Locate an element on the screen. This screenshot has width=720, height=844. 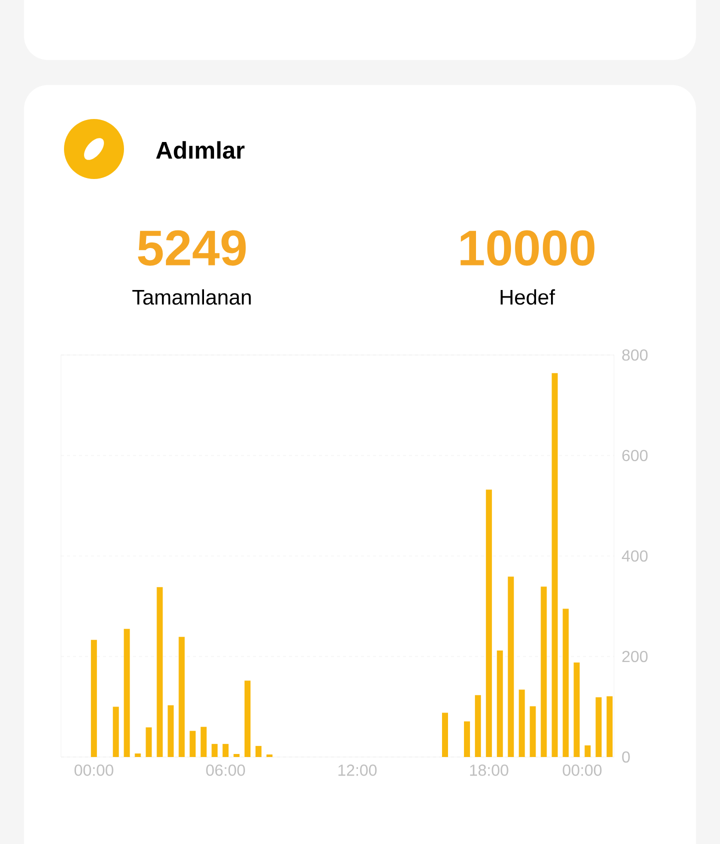
text: Hedef is located at coordinates (528, 297).